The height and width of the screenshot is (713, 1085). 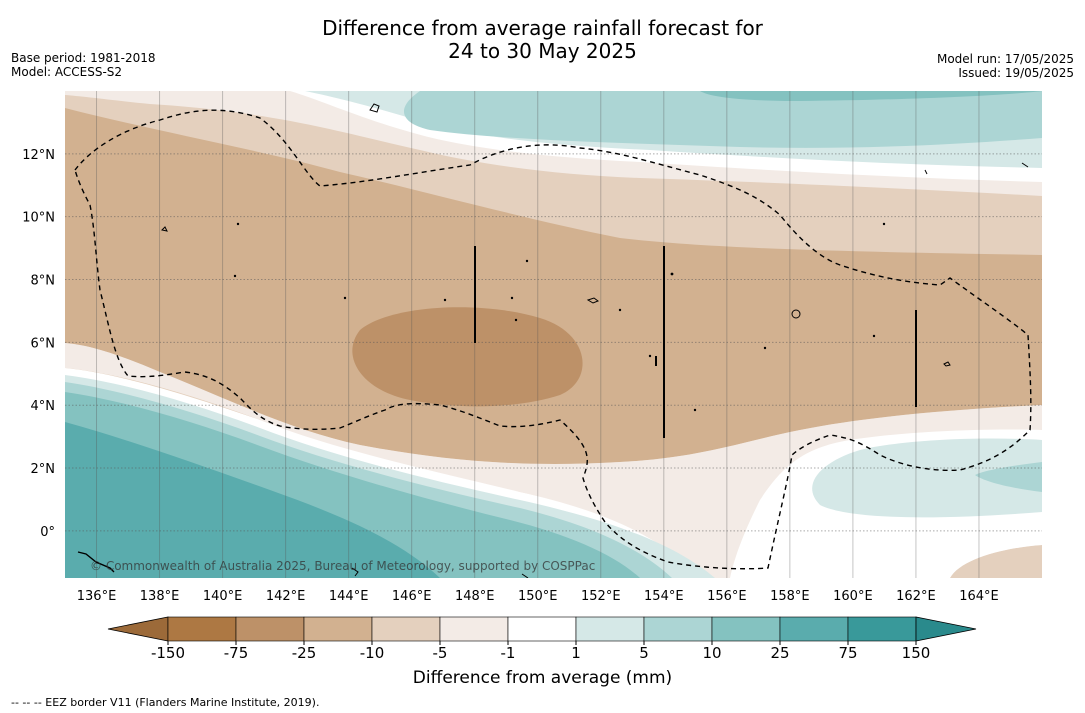 I want to click on colorbar-label: -10, so click(x=372, y=653).